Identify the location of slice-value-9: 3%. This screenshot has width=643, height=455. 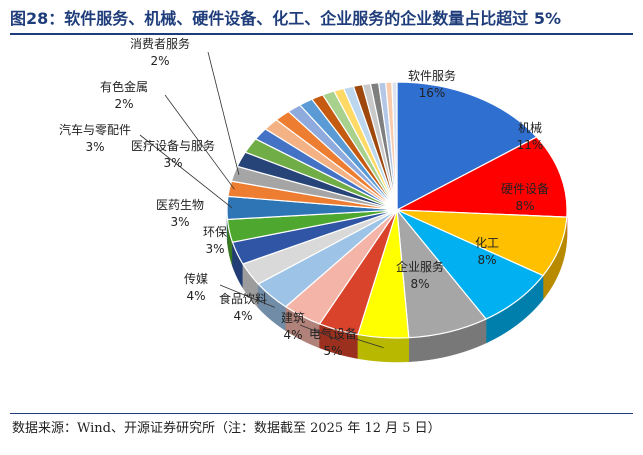
(214, 249).